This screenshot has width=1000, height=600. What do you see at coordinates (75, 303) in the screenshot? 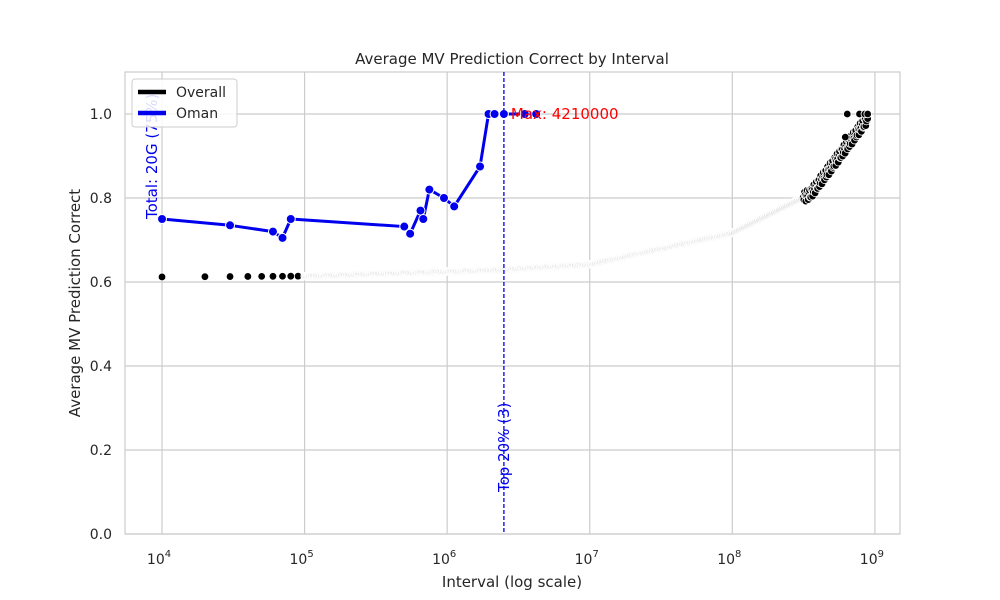
I see `y-axis-label: Average MV Prediction Correct` at bounding box center [75, 303].